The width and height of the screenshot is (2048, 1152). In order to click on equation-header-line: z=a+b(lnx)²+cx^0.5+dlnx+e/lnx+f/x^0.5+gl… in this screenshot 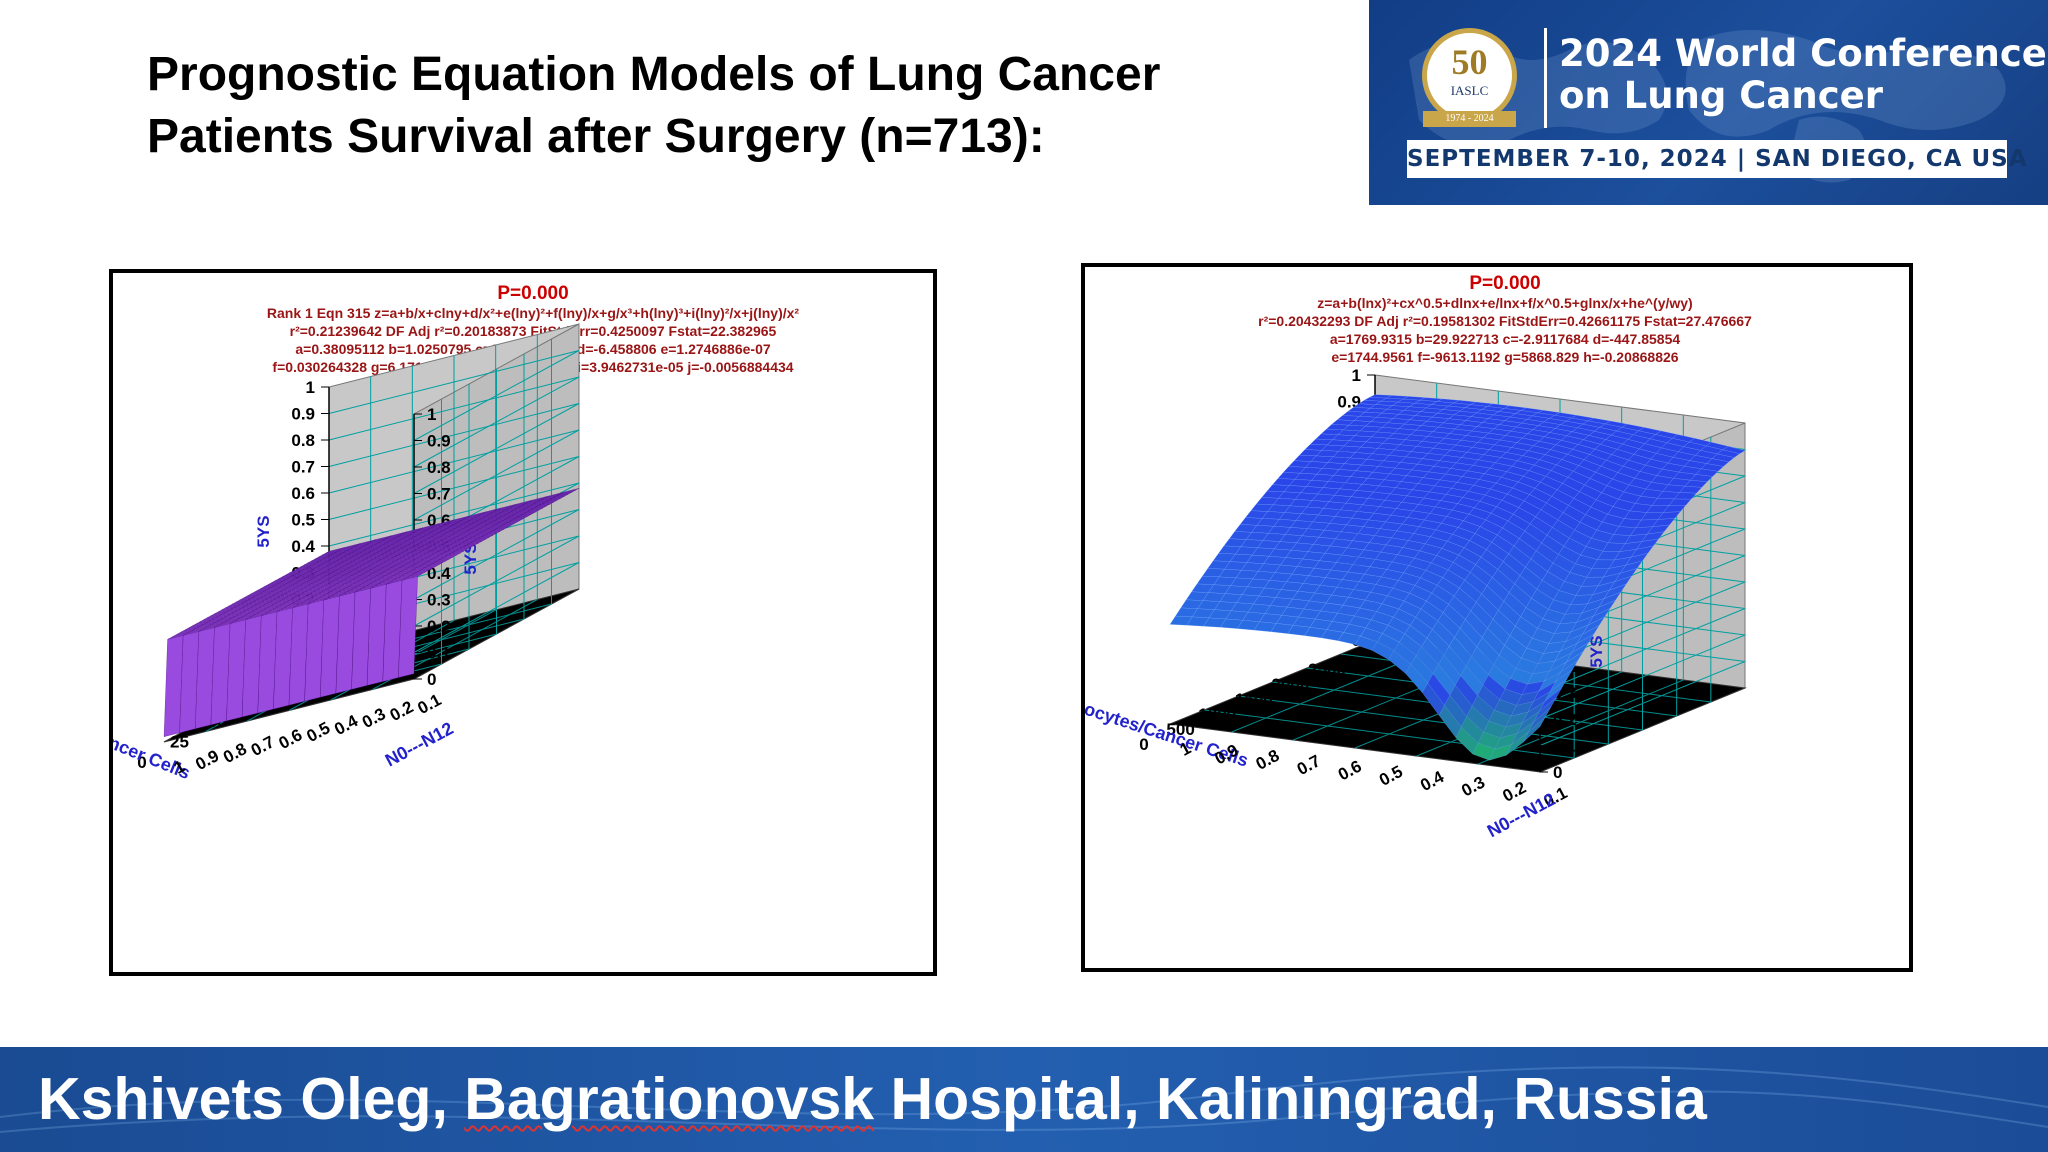, I will do `click(1504, 303)`.